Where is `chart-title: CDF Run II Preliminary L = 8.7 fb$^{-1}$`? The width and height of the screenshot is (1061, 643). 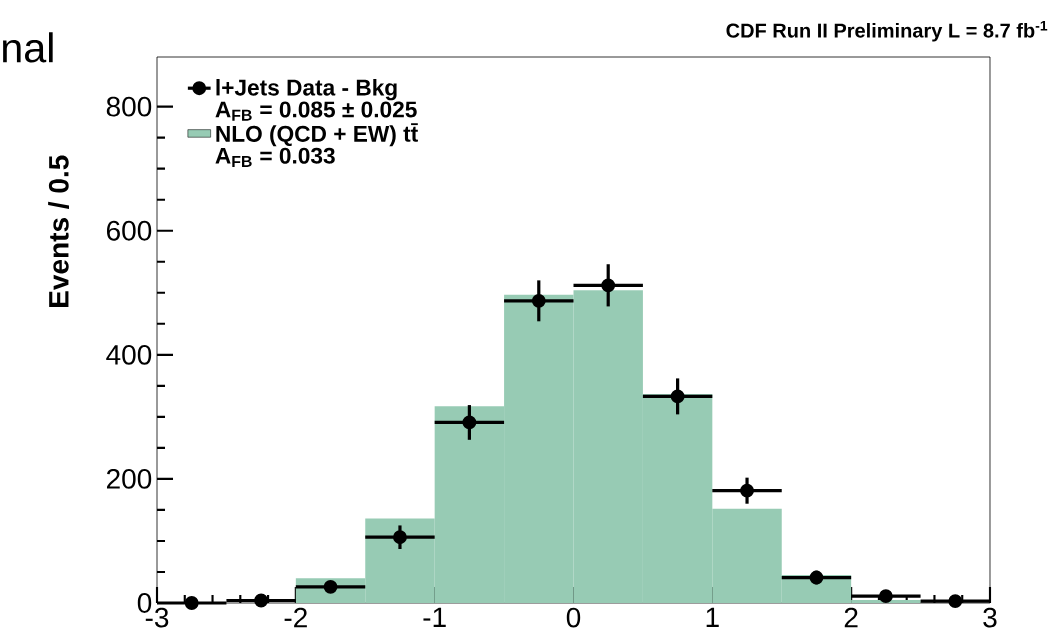 chart-title: CDF Run II Preliminary L = 8.7 fb$^{-1}$ is located at coordinates (887, 31).